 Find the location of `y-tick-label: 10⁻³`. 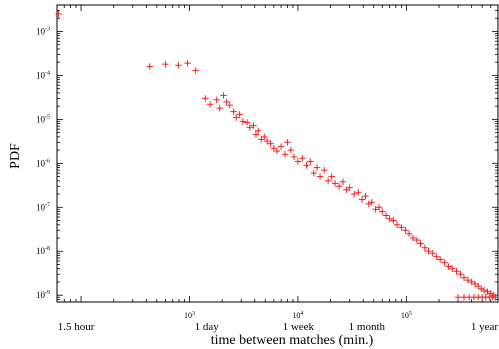

y-tick-label: 10⁻³ is located at coordinates (43, 31).